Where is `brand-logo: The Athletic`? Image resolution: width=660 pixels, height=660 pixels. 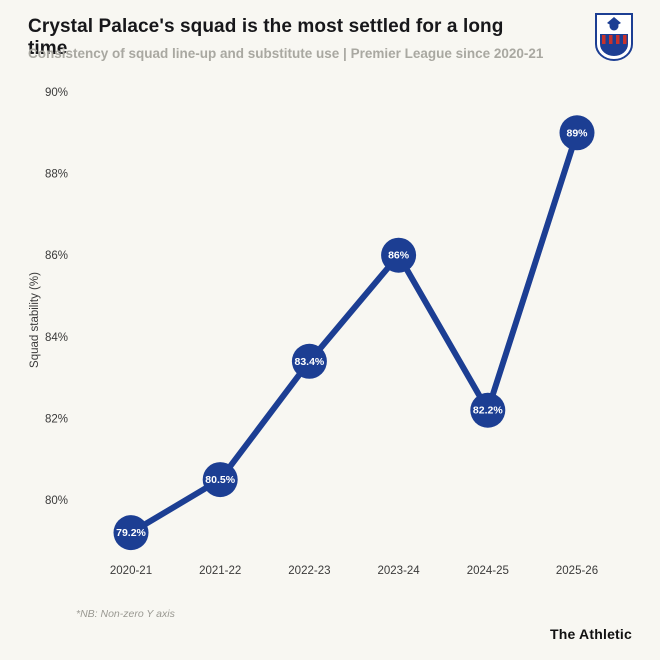
brand-logo: The Athletic is located at coordinates (591, 634).